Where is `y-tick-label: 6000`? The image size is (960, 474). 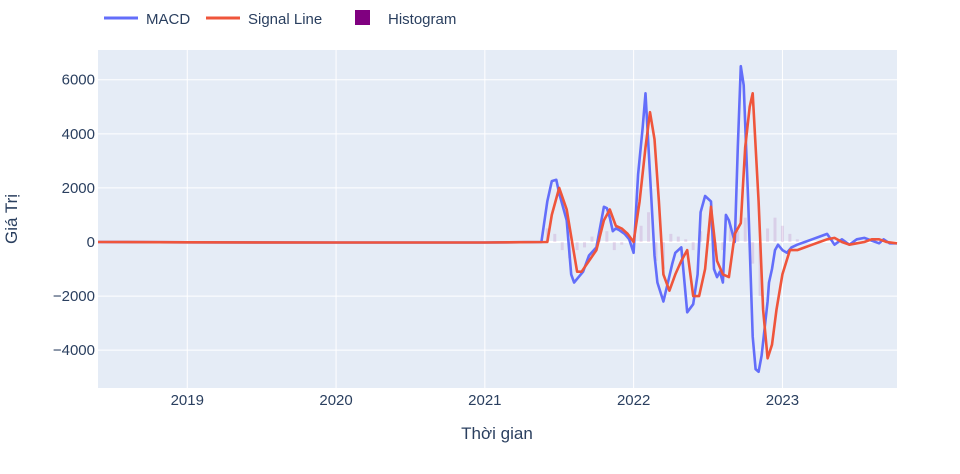 y-tick-label: 6000 is located at coordinates (78, 80).